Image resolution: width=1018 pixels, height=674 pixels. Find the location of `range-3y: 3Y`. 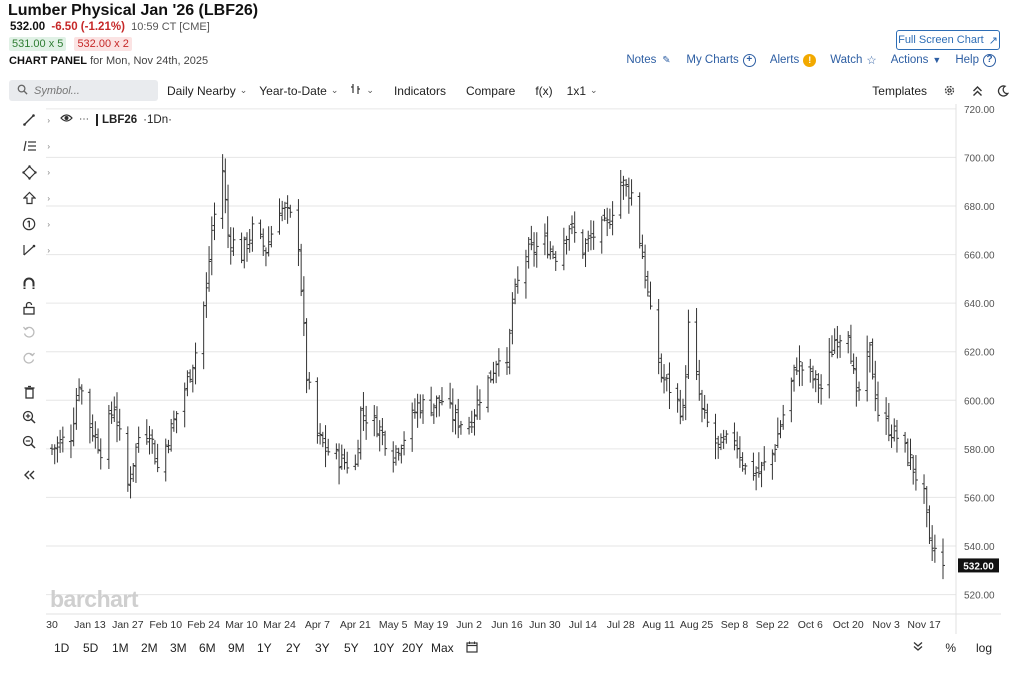

range-3y: 3Y is located at coordinates (322, 648).